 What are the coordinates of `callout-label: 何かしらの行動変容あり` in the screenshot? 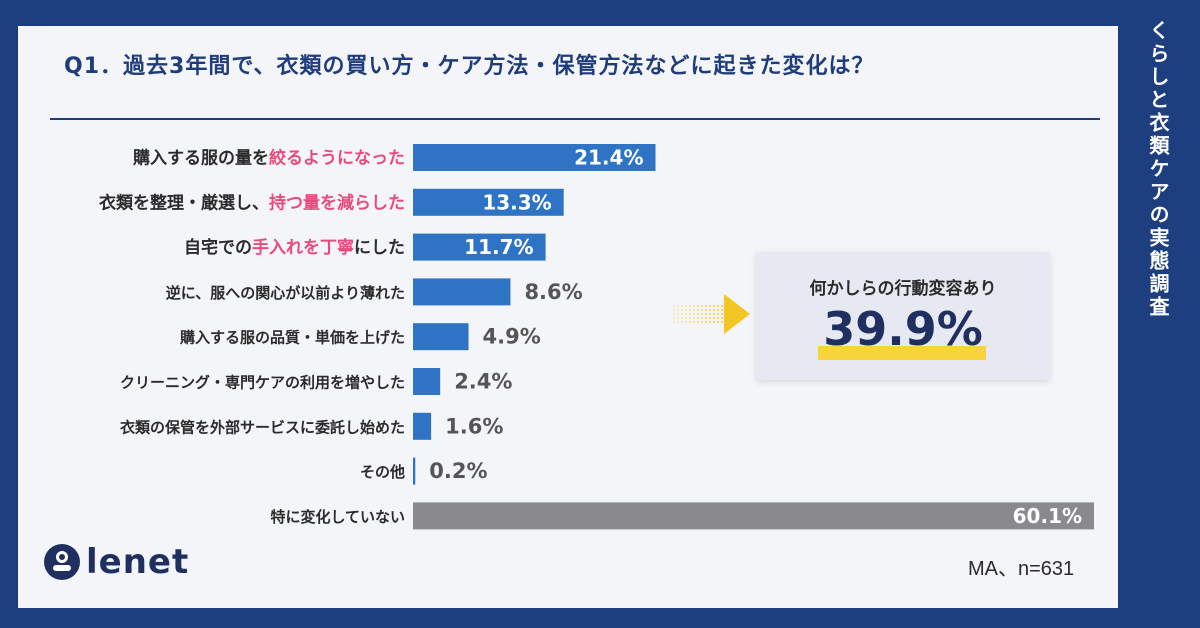 It's located at (903, 289).